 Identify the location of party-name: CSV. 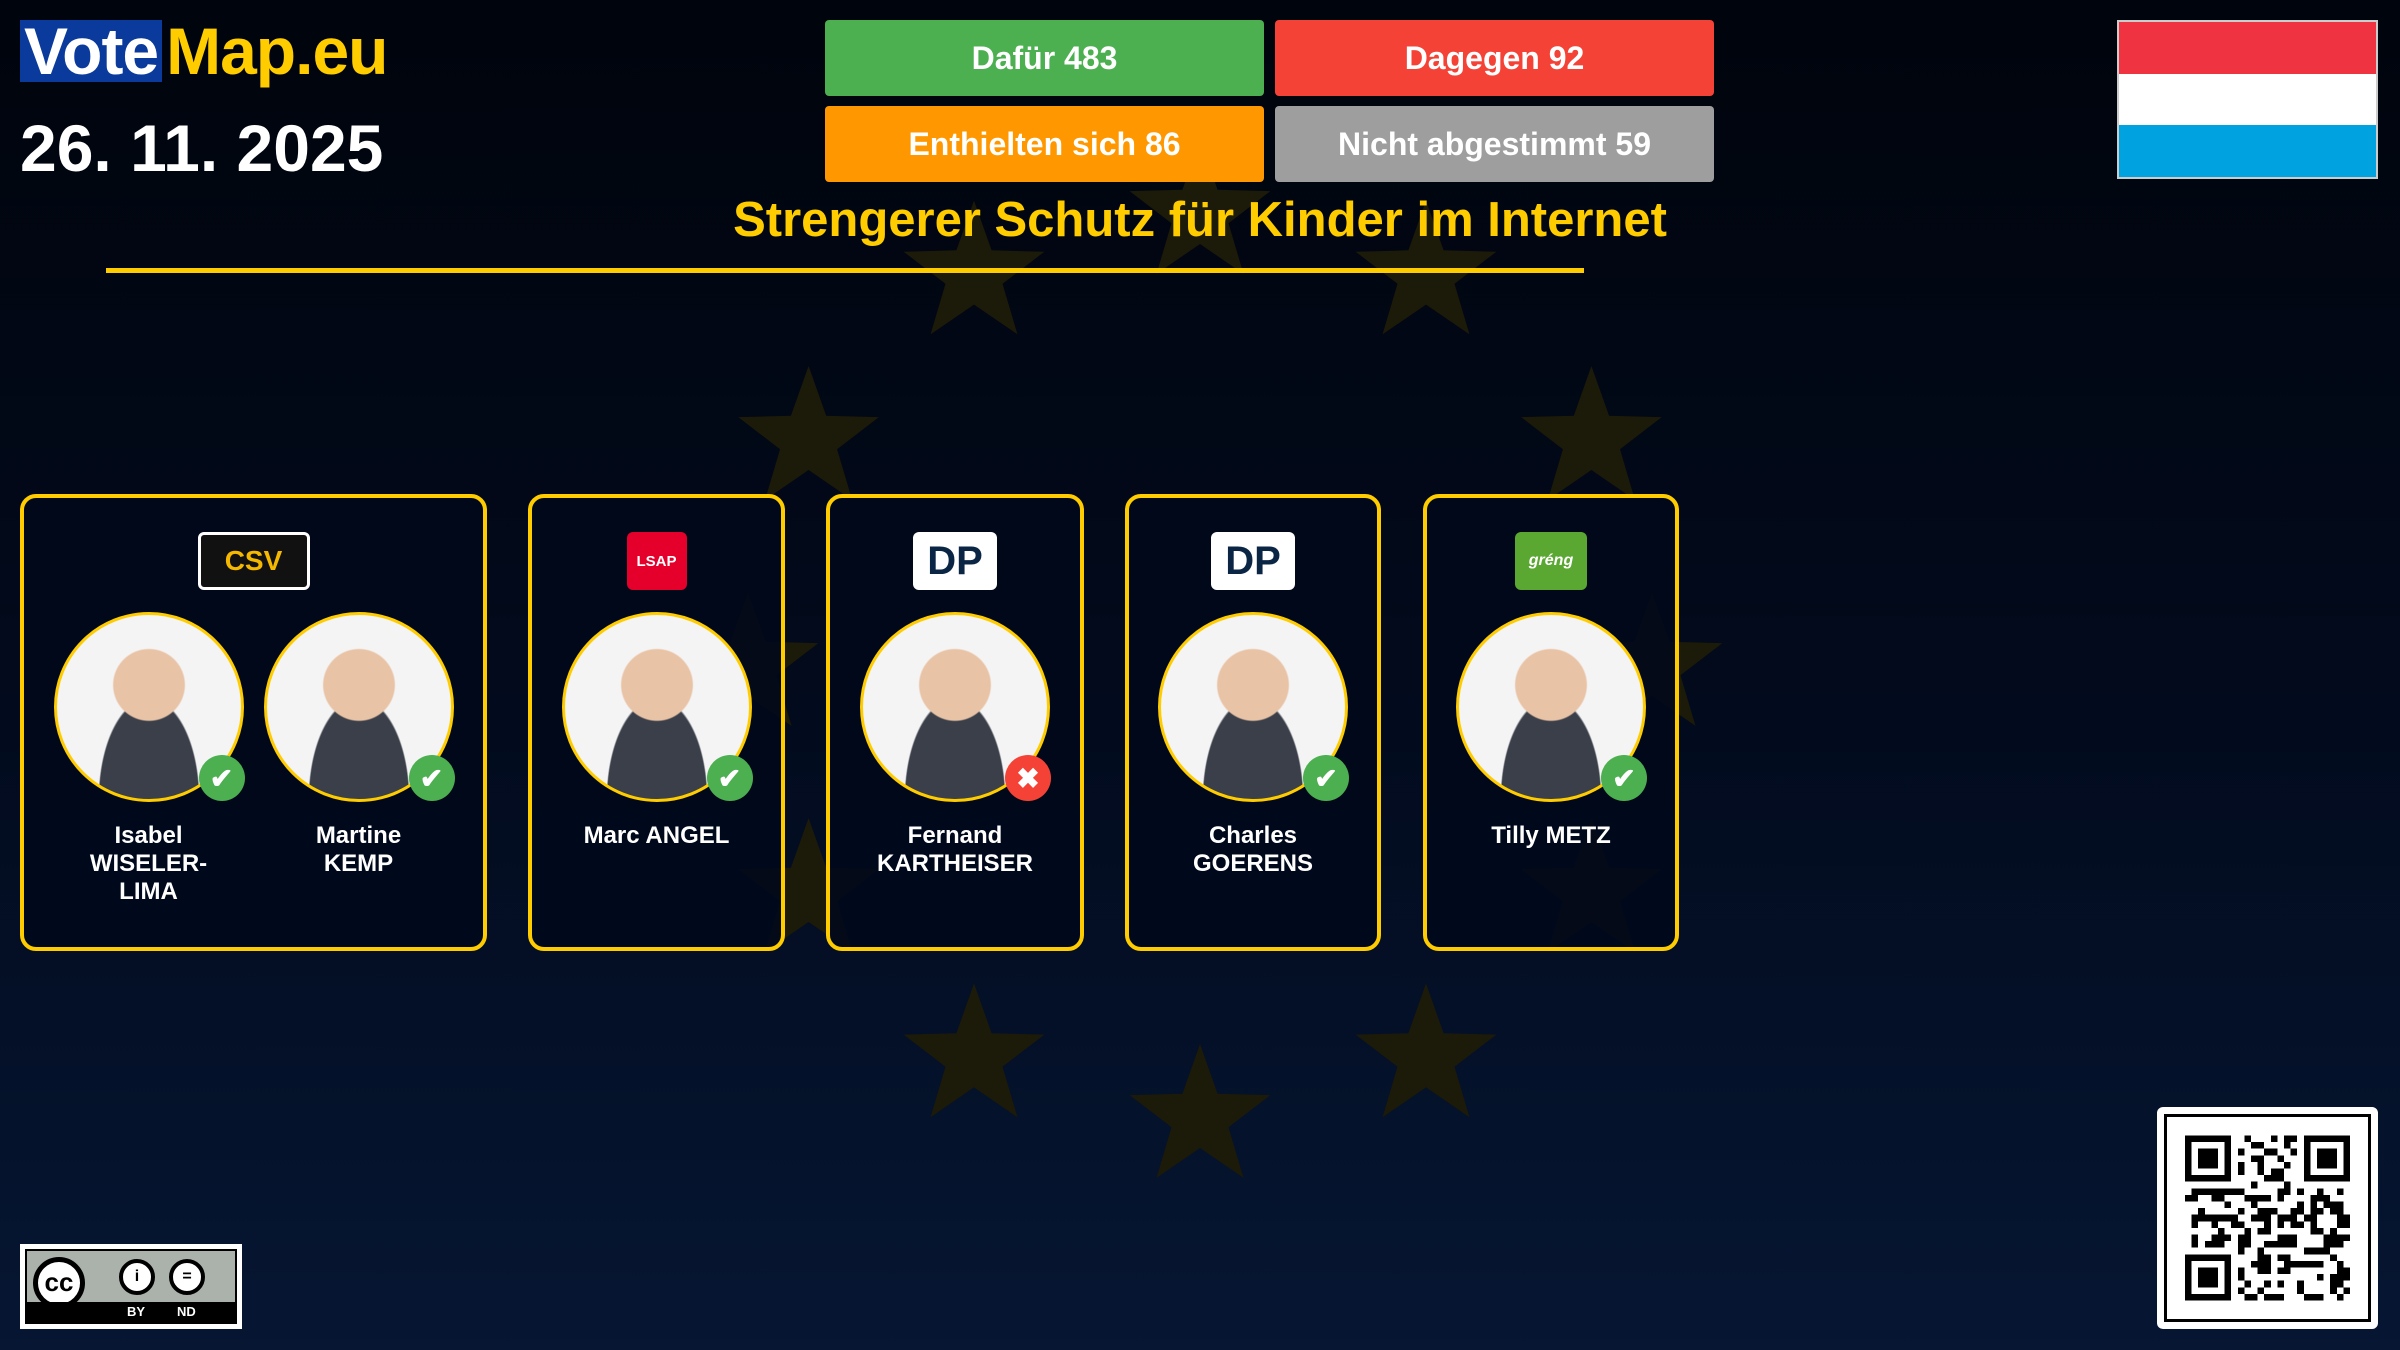
(253, 560).